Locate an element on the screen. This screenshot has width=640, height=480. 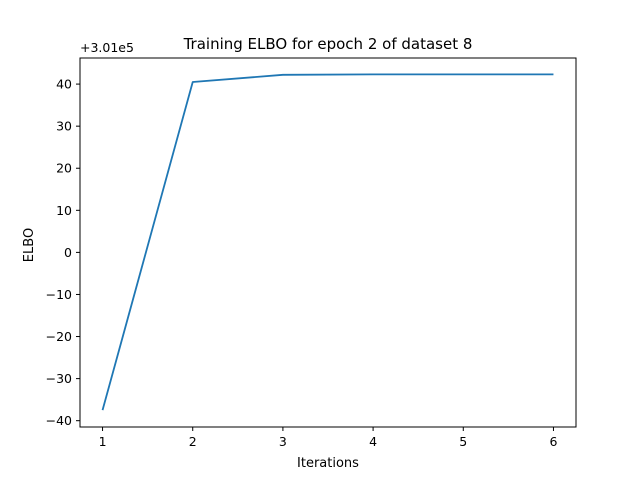
y-axis-offset-label: +3.01e5 is located at coordinates (107, 47).